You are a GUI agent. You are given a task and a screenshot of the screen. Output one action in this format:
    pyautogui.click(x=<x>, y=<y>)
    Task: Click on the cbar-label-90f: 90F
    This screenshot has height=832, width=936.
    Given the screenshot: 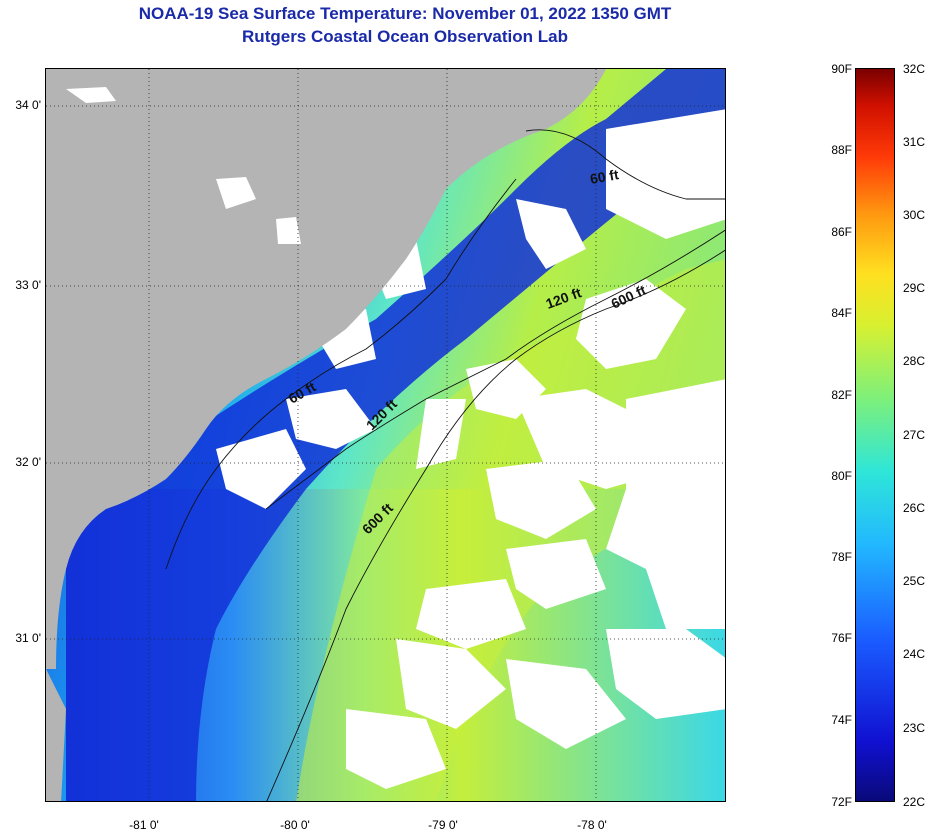 What is the action you would take?
    pyautogui.click(x=841, y=69)
    